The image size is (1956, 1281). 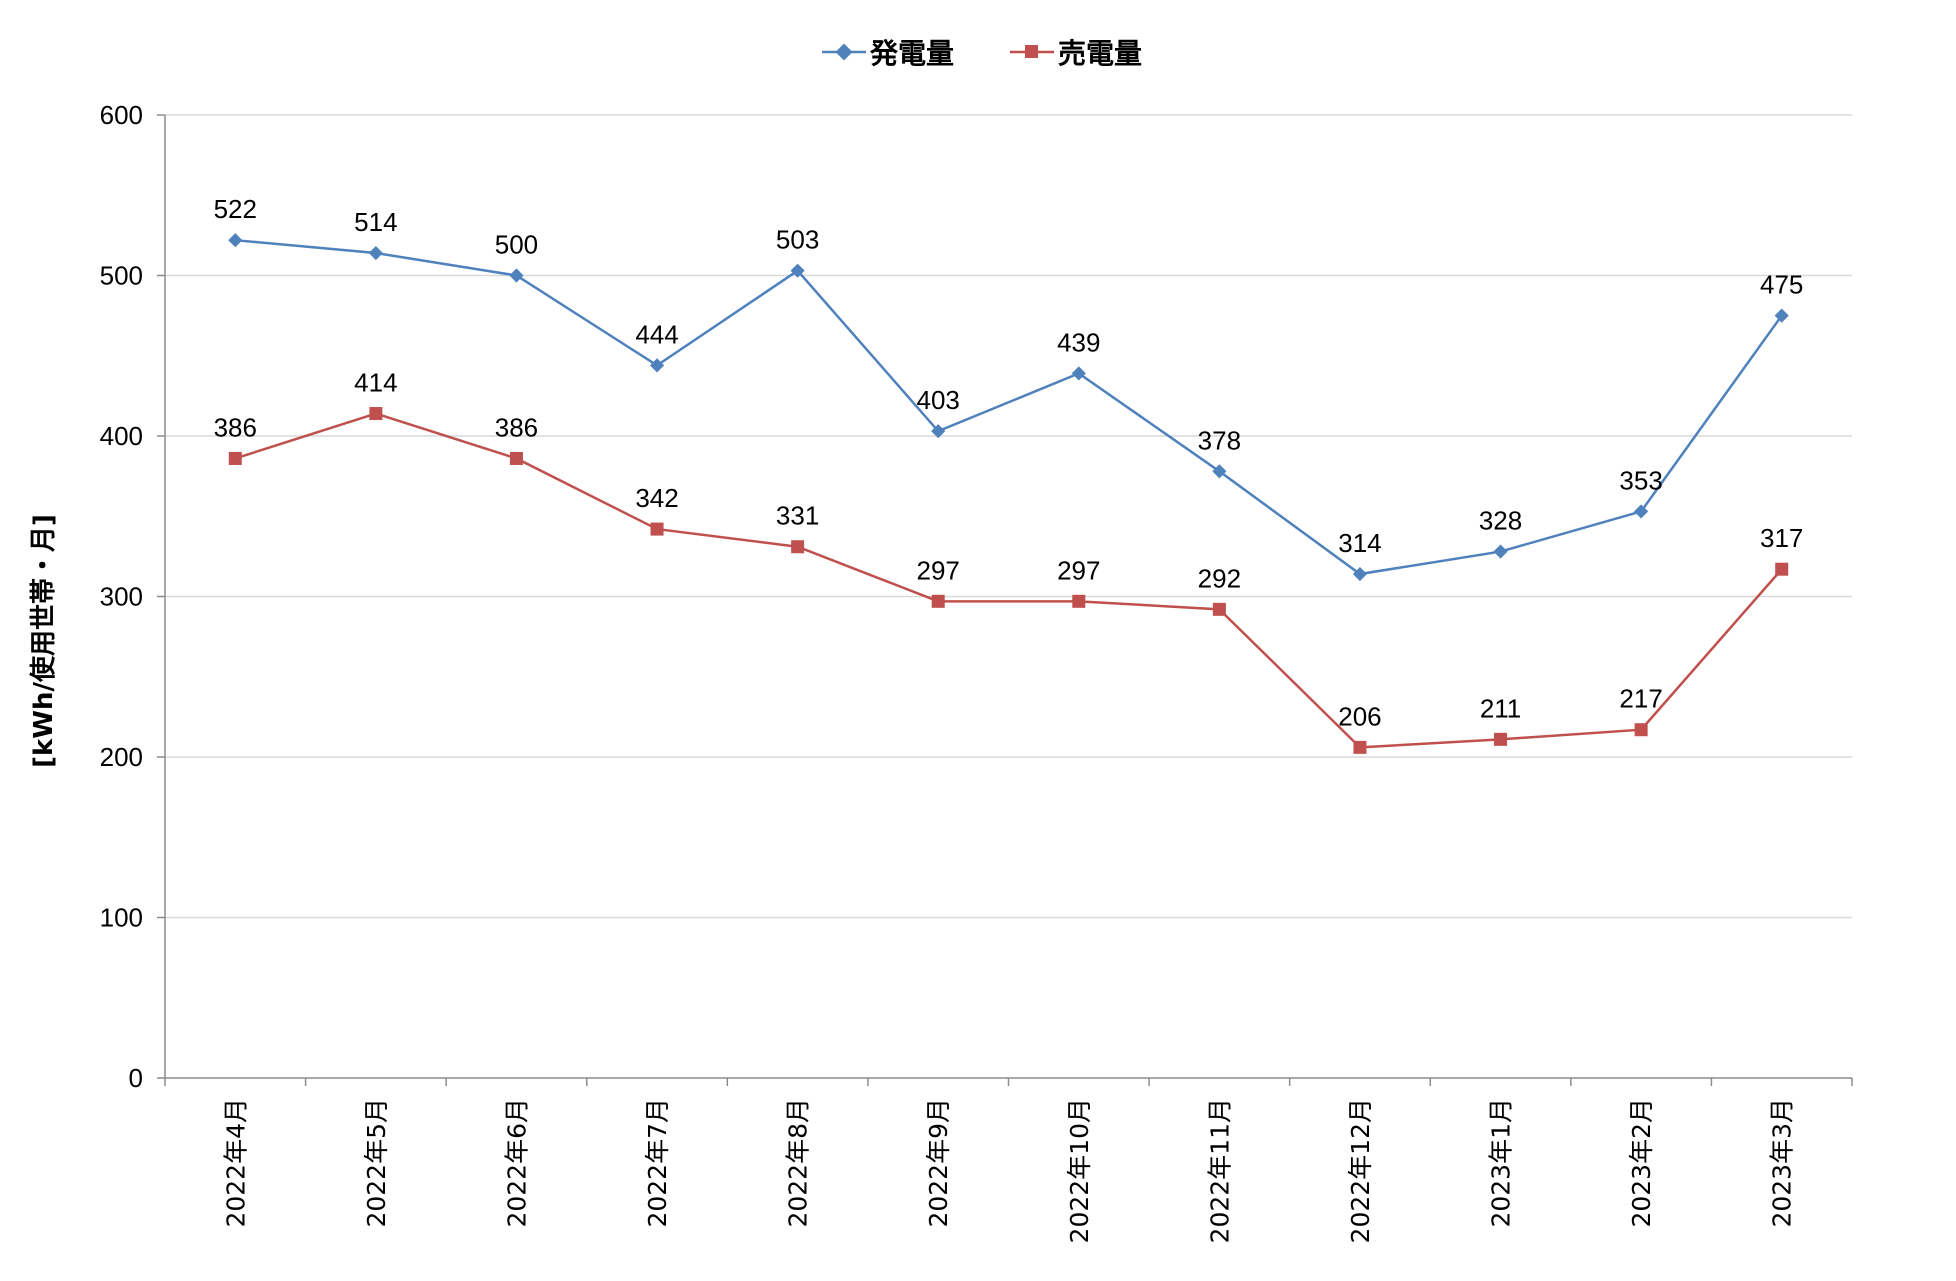 I want to click on x-tick-label: 2023年3月, so click(x=1782, y=1163).